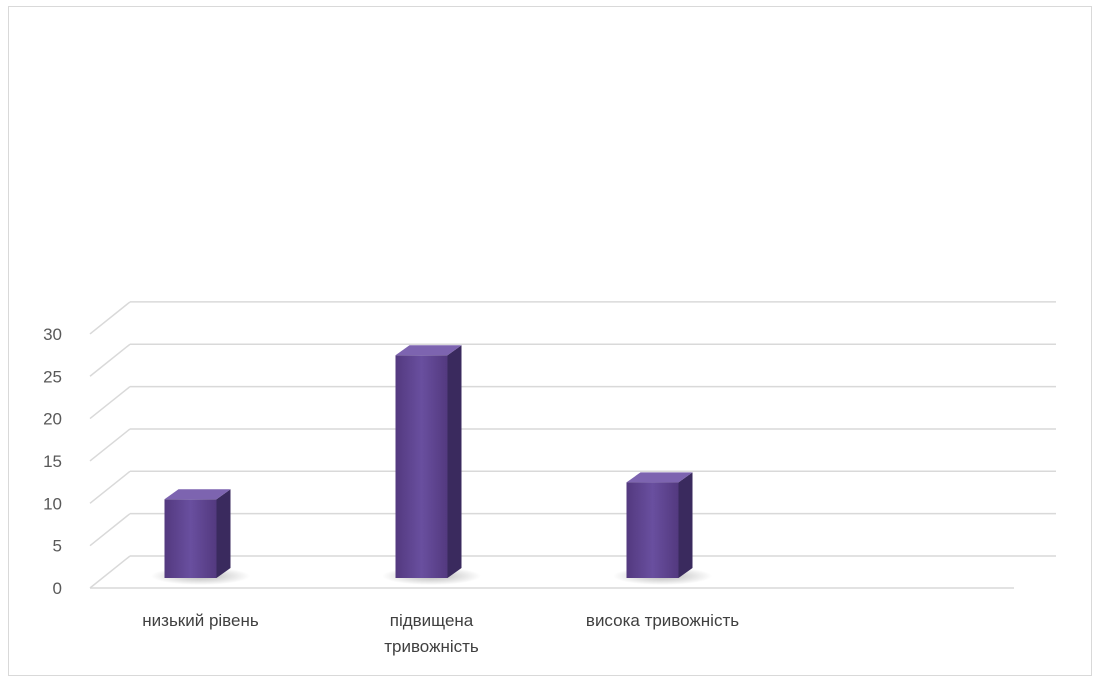 The height and width of the screenshot is (678, 1094). I want to click on x-category-label-line: тривожність, so click(431, 646).